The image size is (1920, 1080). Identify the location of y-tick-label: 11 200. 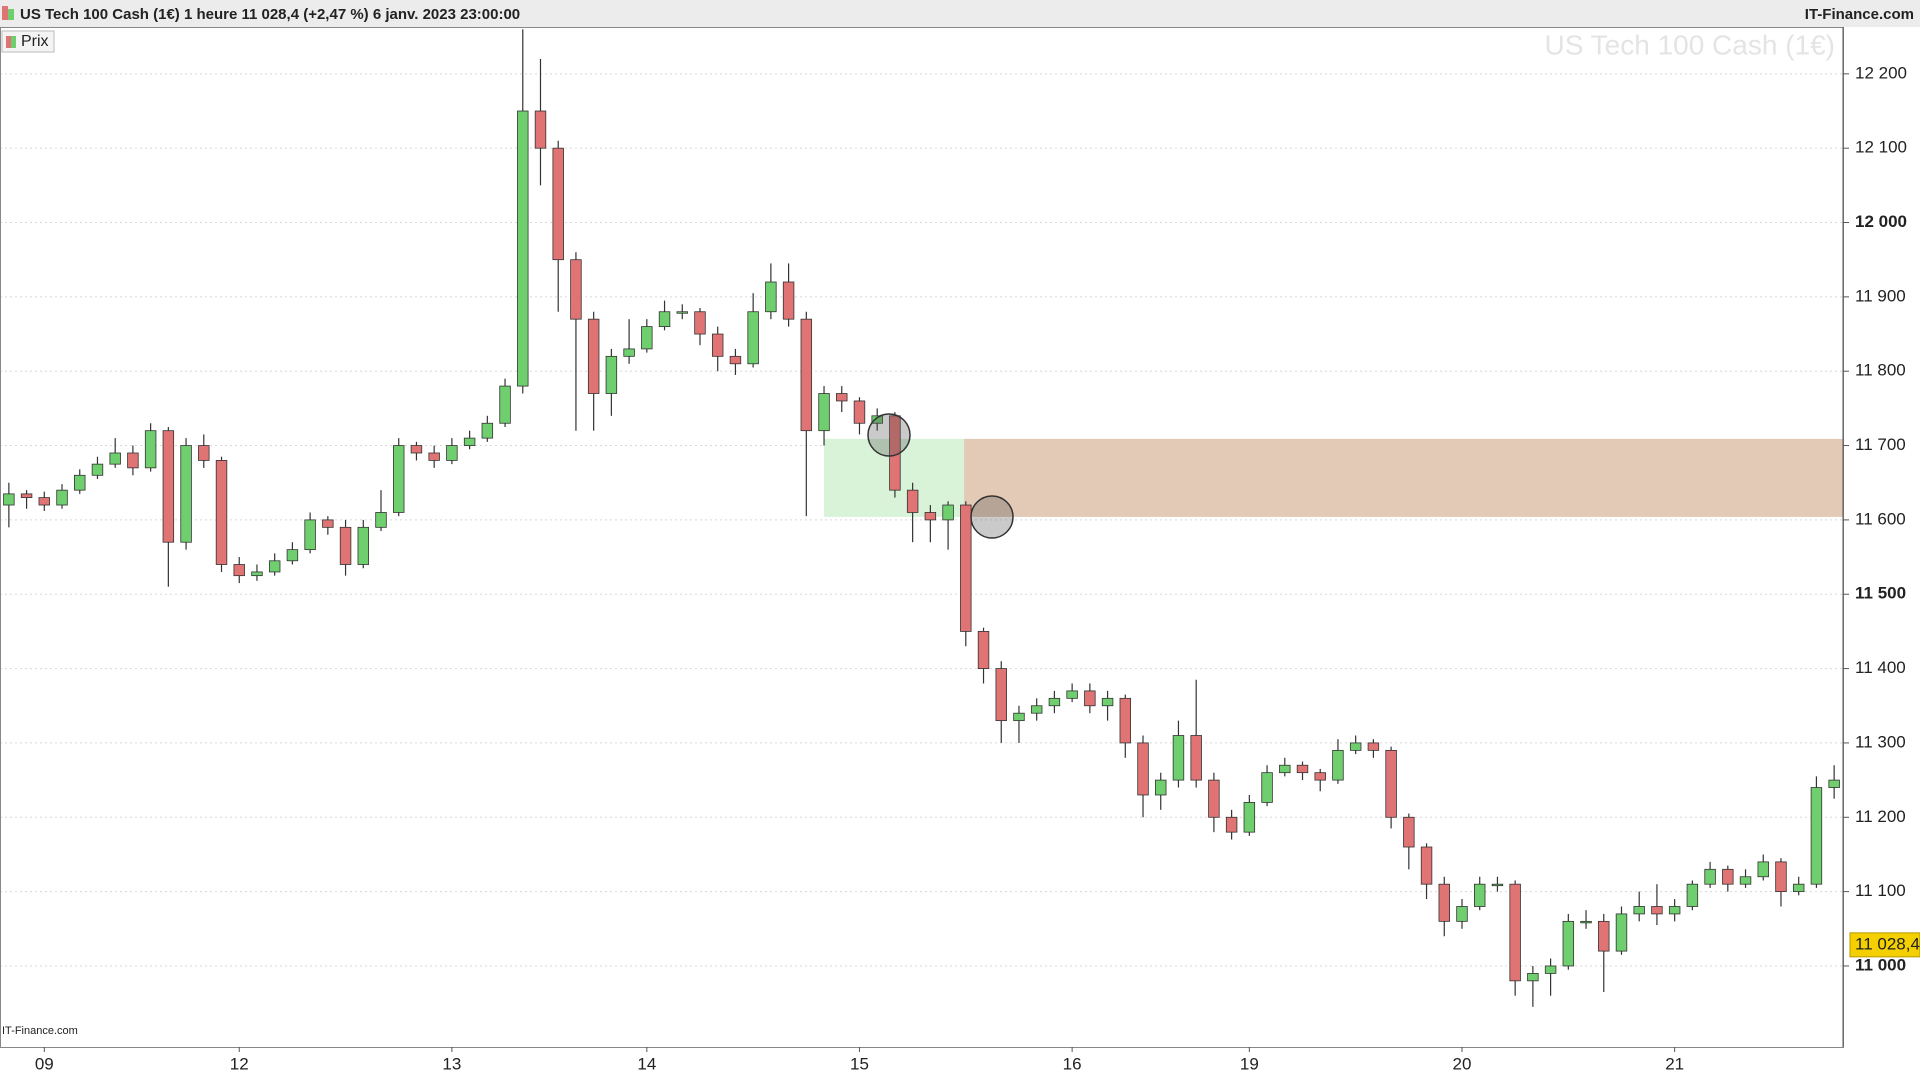
(1880, 816).